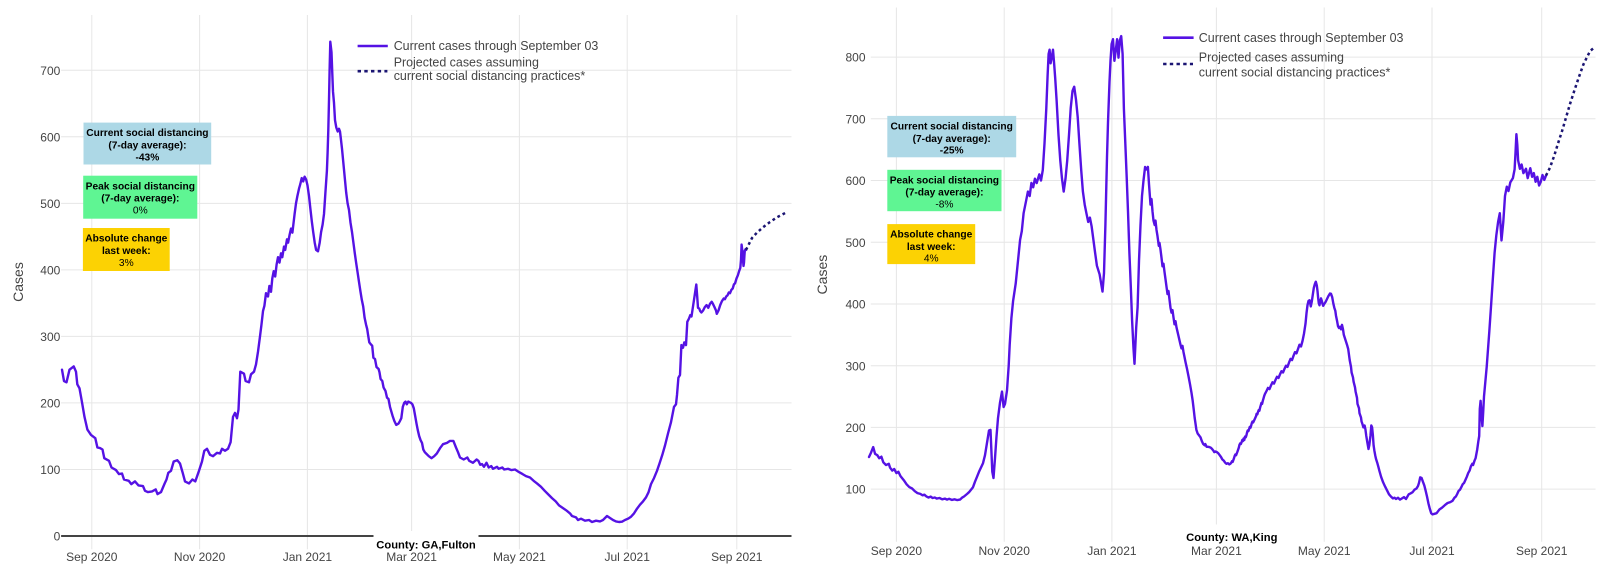 The image size is (1608, 584). I want to click on svg-text: County: GA,Fulton, so click(426, 546).